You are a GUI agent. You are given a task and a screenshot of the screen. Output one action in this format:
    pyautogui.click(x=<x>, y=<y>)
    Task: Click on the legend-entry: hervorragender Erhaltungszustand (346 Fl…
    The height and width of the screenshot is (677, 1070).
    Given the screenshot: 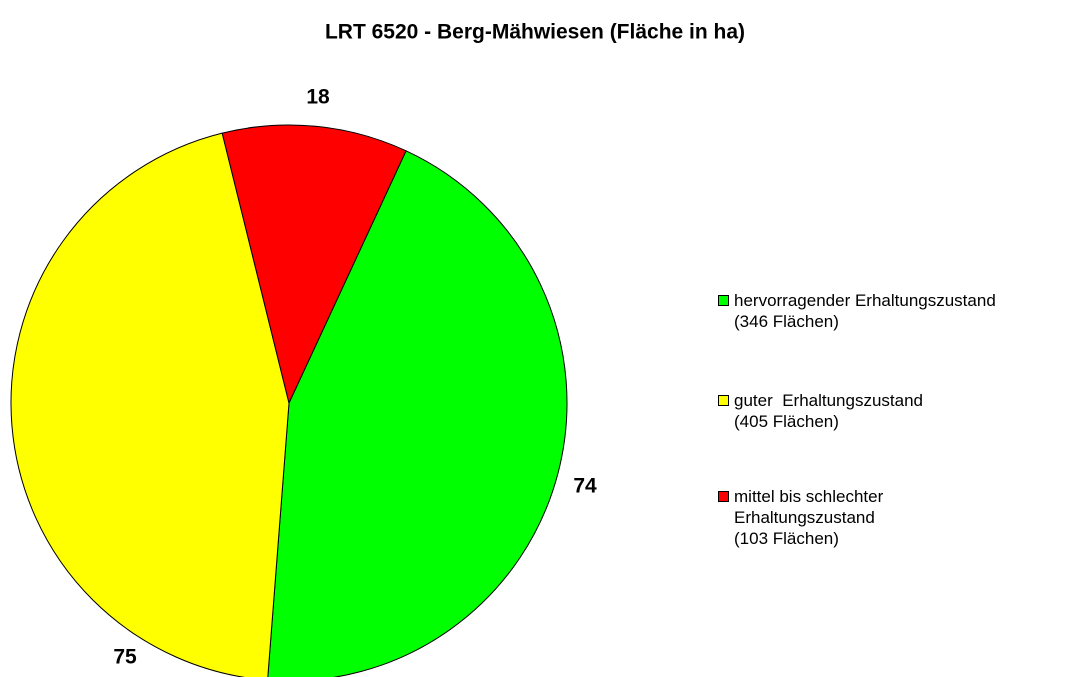 What is the action you would take?
    pyautogui.click(x=857, y=311)
    